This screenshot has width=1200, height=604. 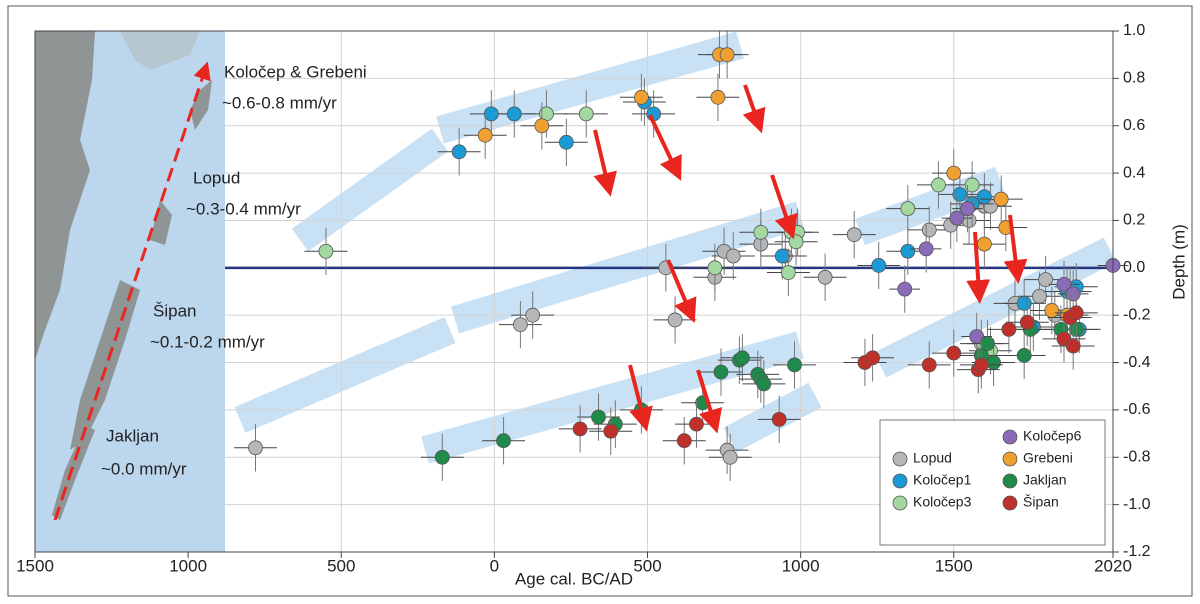 I want to click on legend-box, so click(x=992, y=482).